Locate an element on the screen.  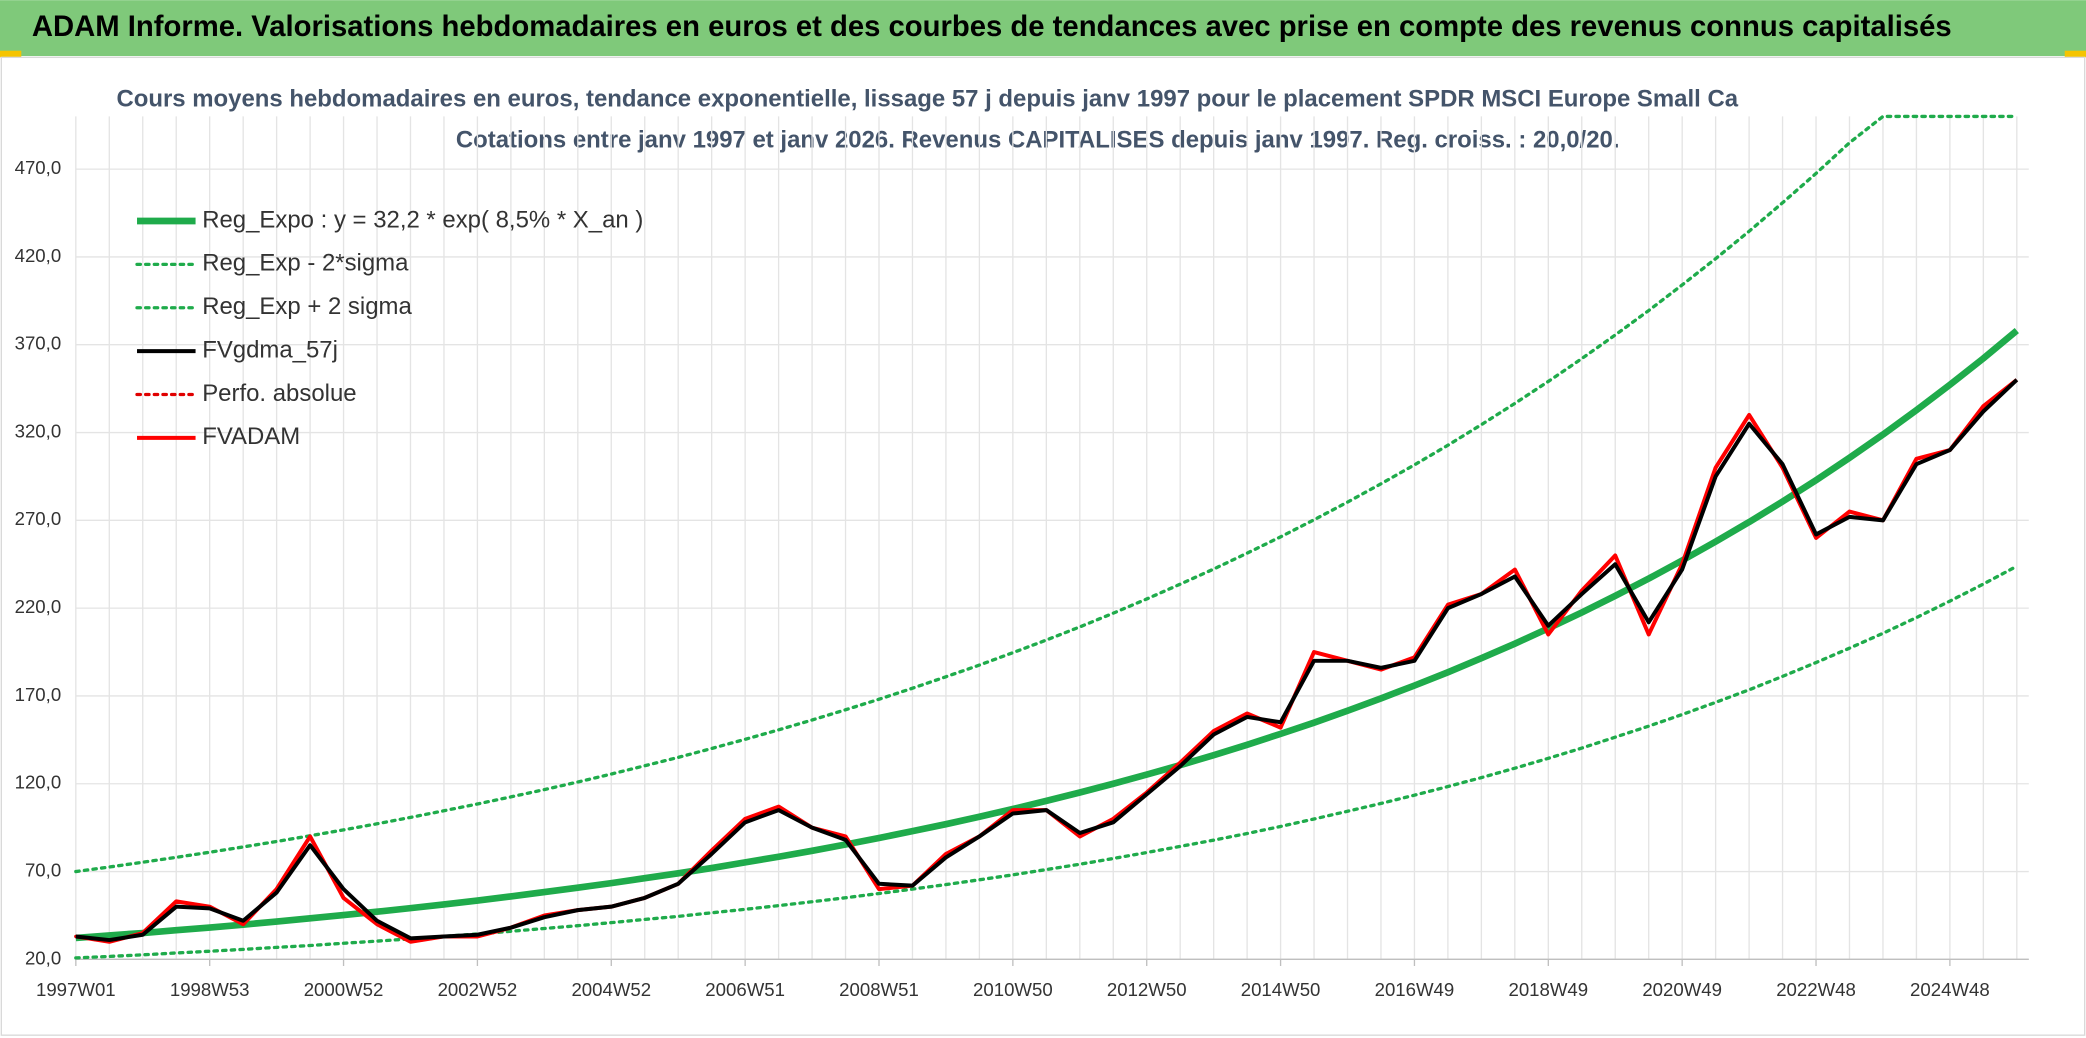
y-tick-label: 220,0 is located at coordinates (38, 606).